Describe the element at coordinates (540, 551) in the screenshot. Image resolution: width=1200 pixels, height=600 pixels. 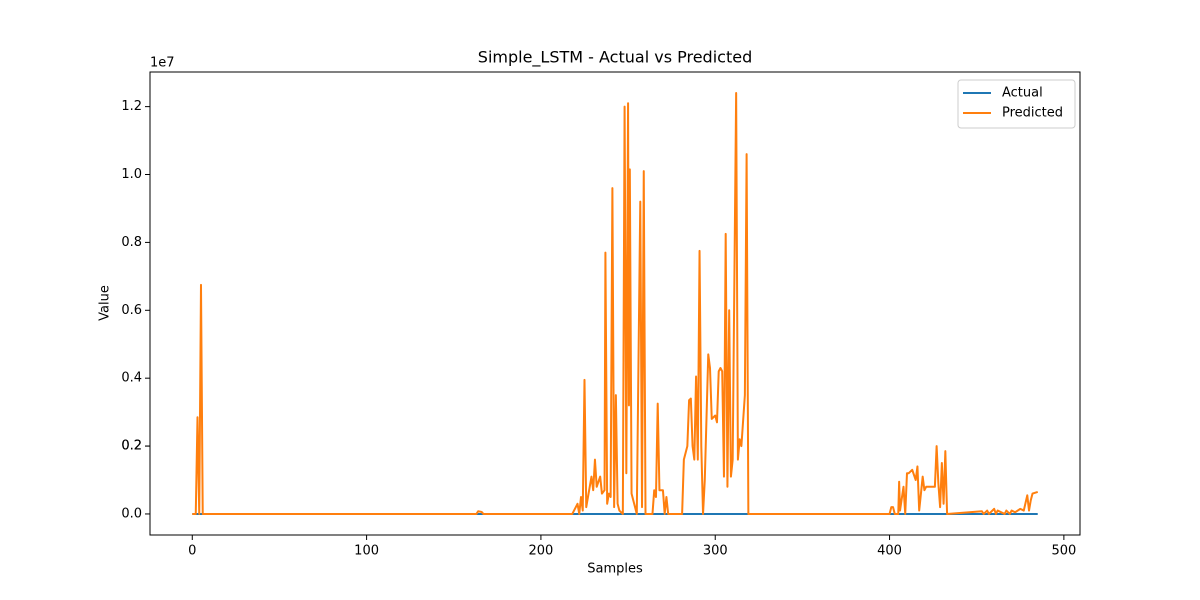
I see `x-tick-label: 200` at that location.